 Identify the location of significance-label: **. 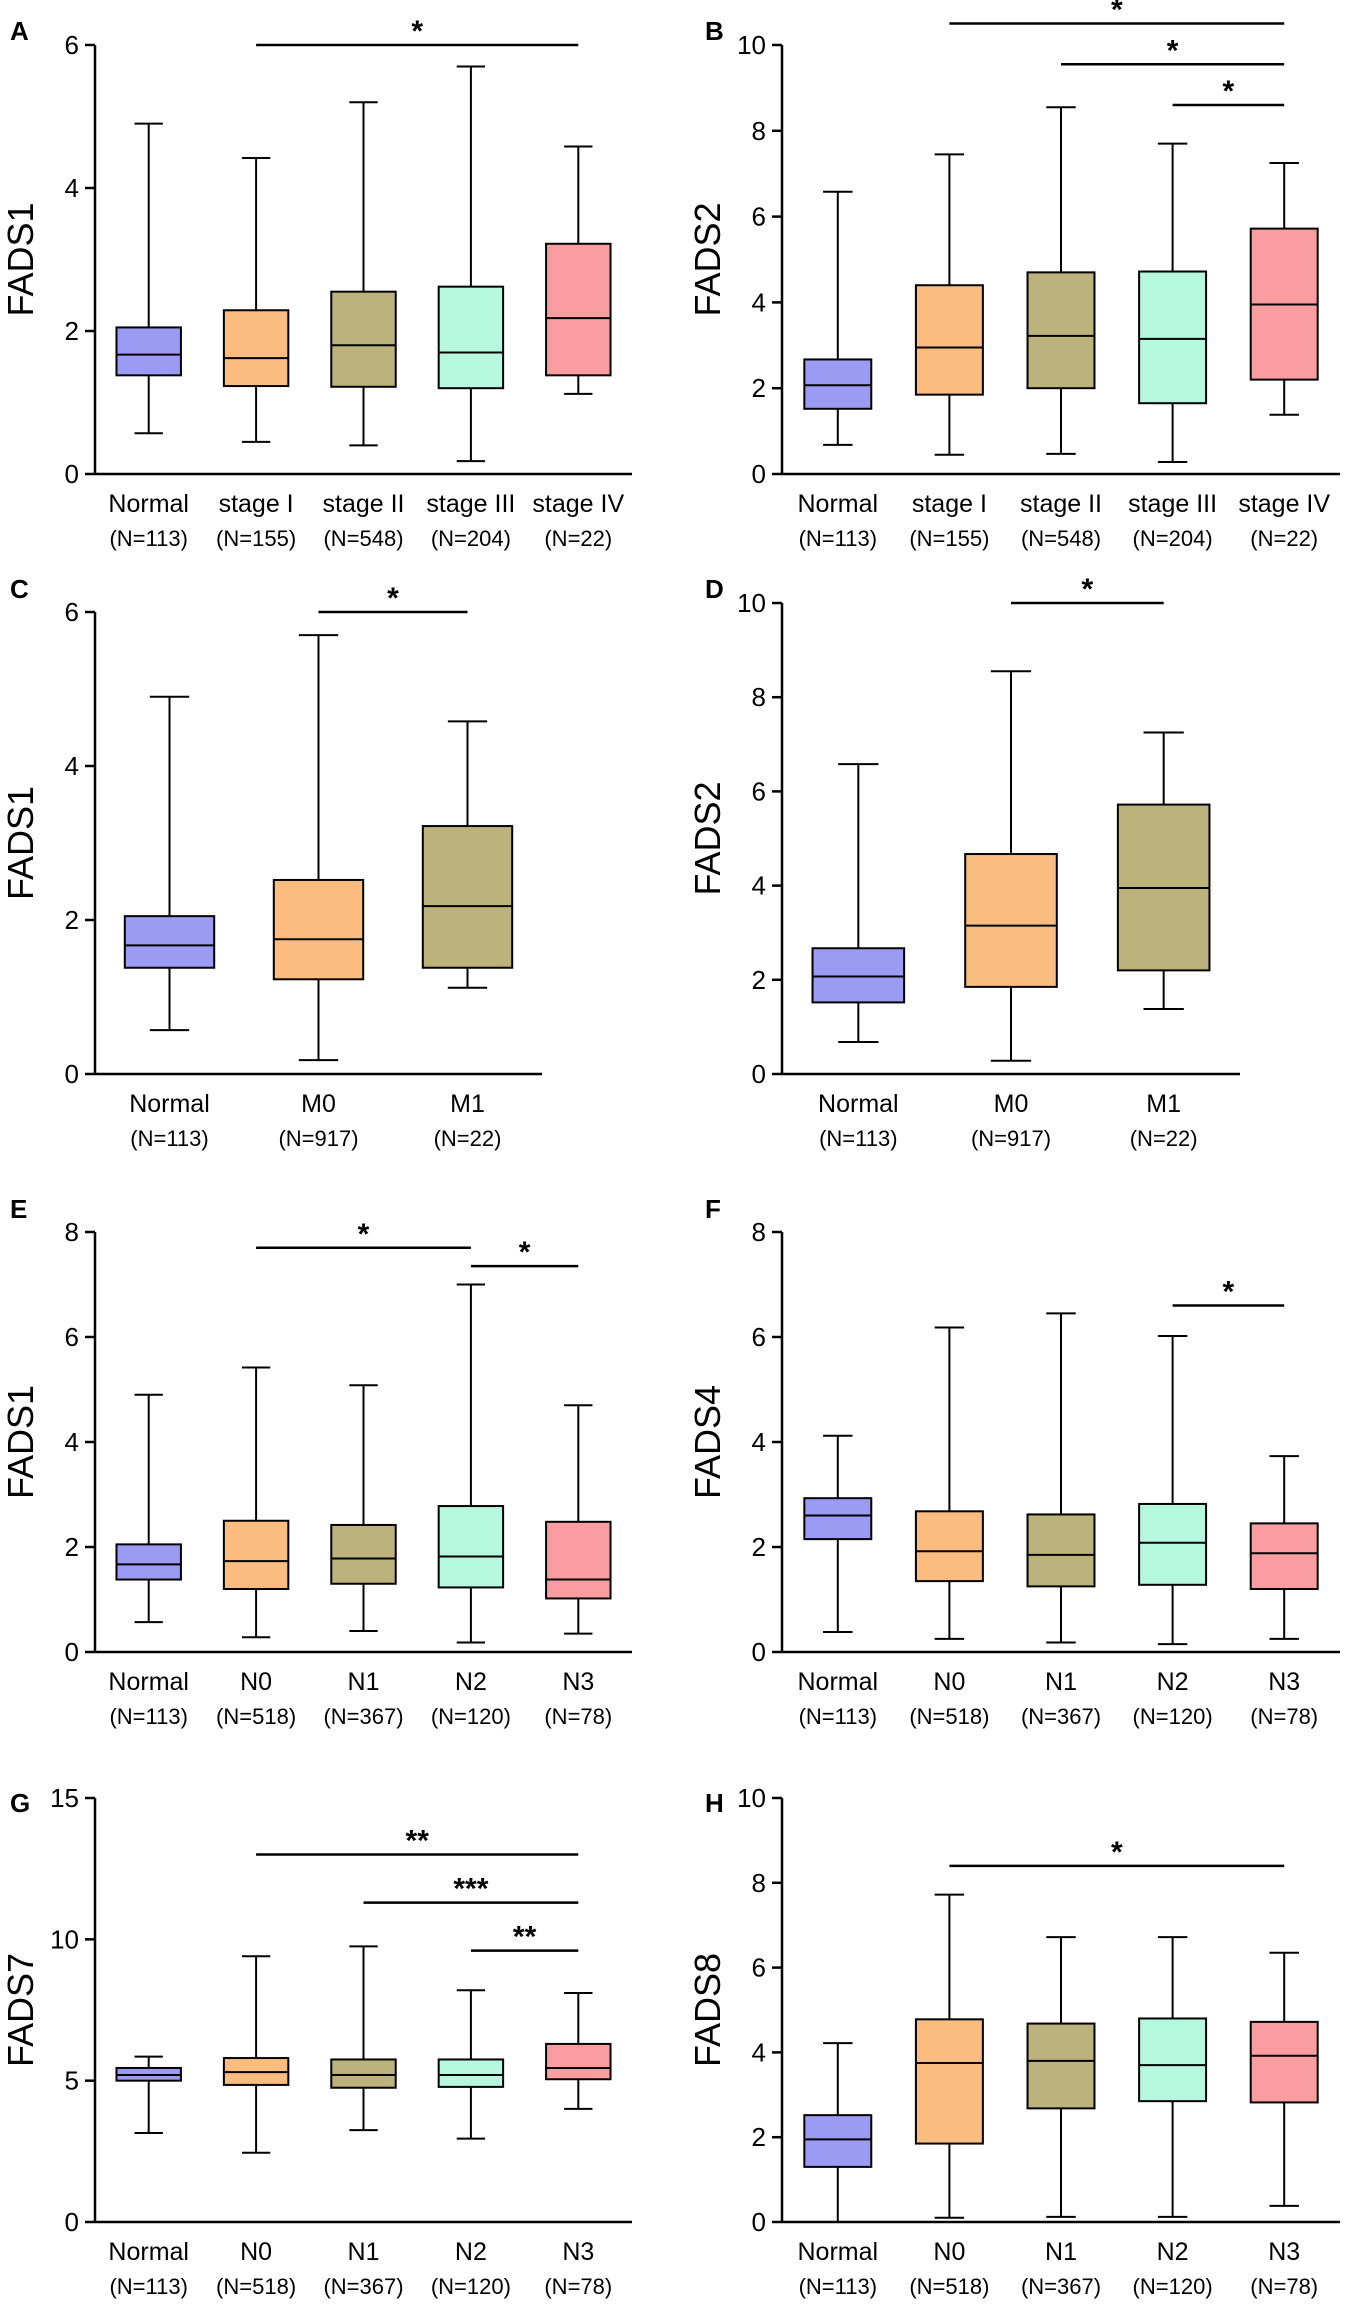
(418, 1841).